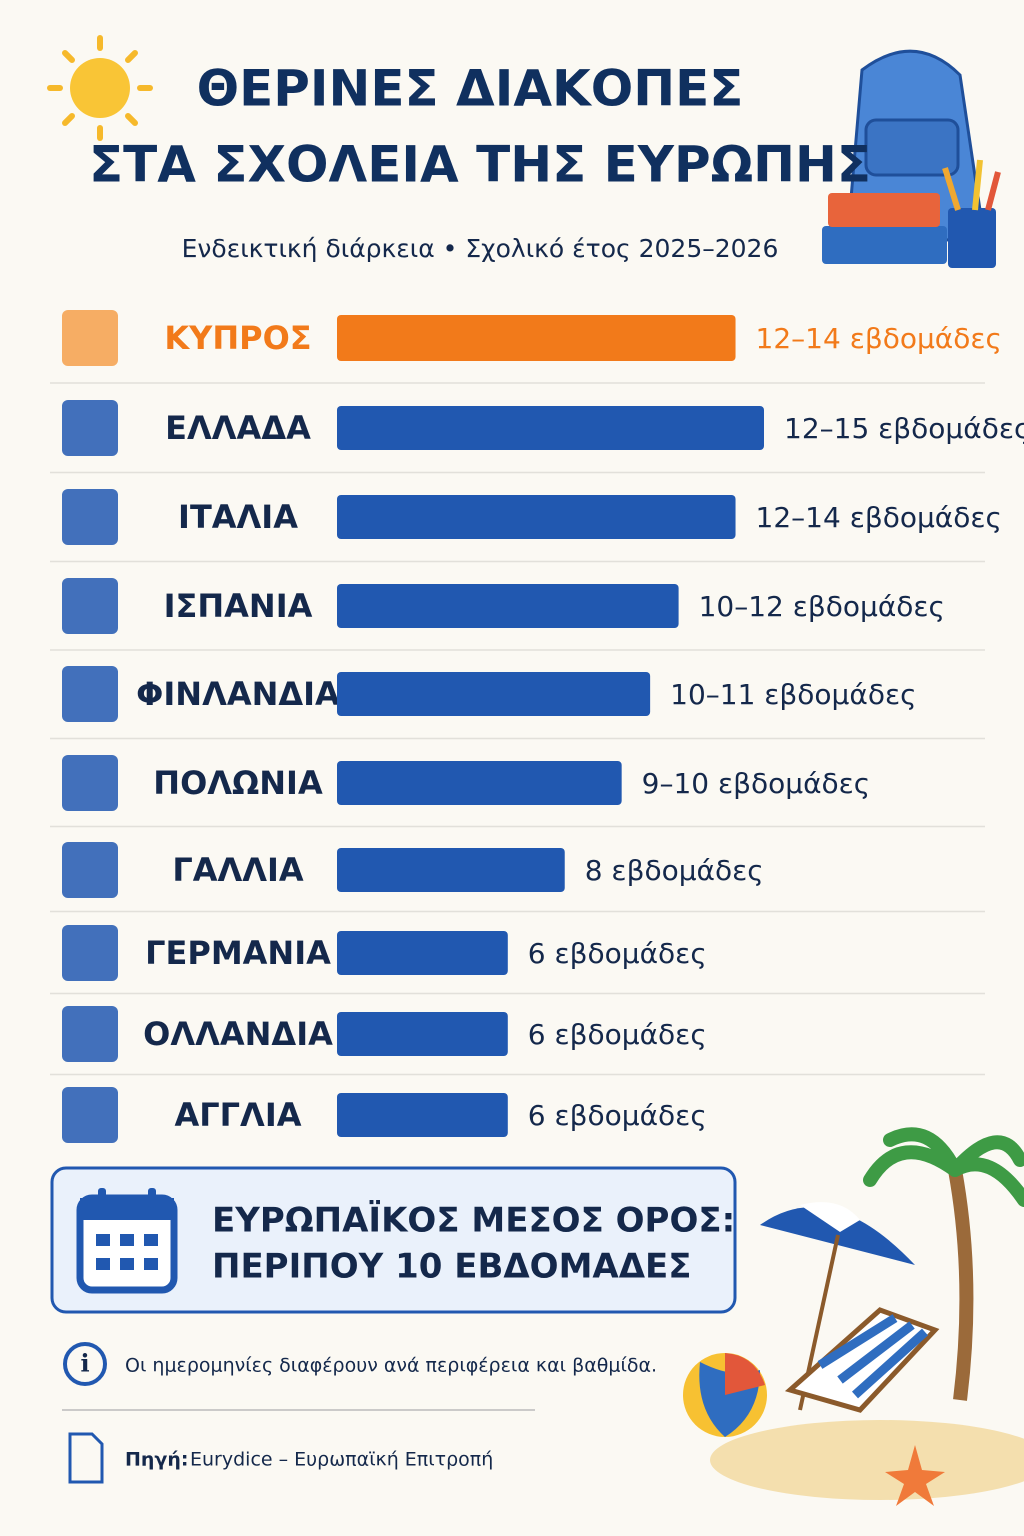 The width and height of the screenshot is (1024, 1536). What do you see at coordinates (674, 870) in the screenshot?
I see `value-label: 8 εβδομάδες` at bounding box center [674, 870].